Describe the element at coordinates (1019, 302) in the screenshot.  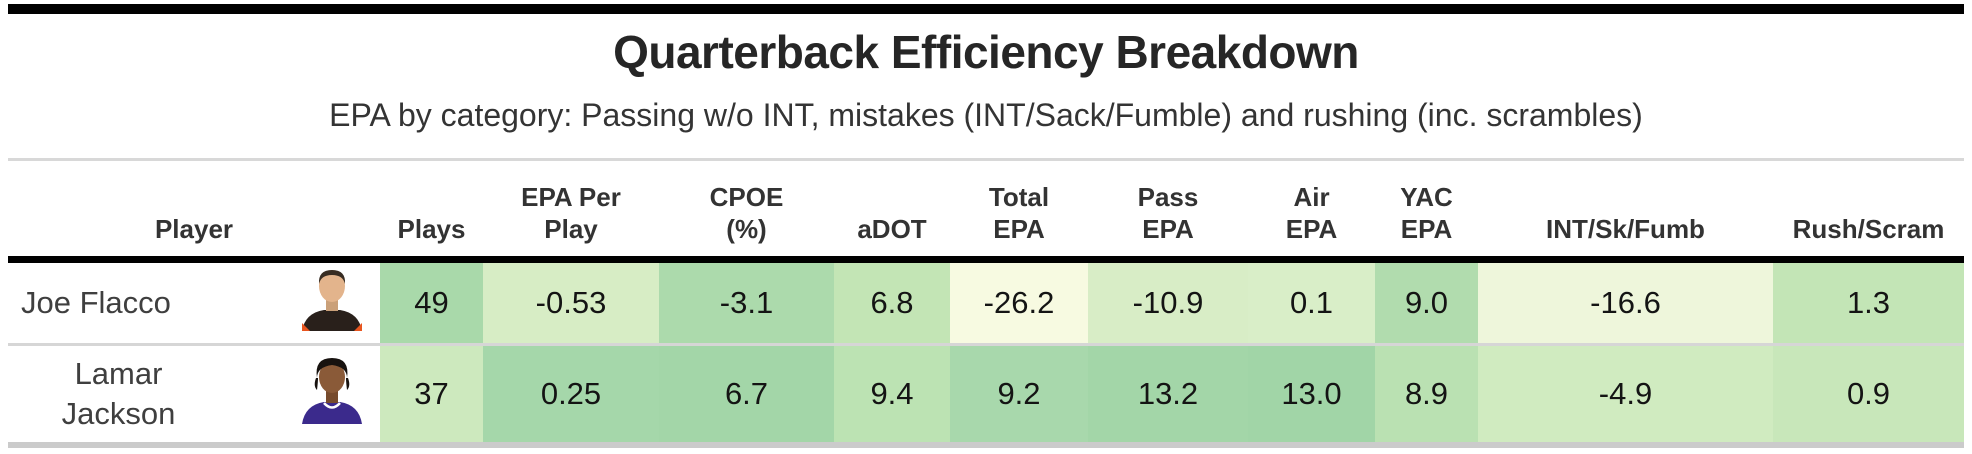
I see `cell-total-epa: -26.2` at that location.